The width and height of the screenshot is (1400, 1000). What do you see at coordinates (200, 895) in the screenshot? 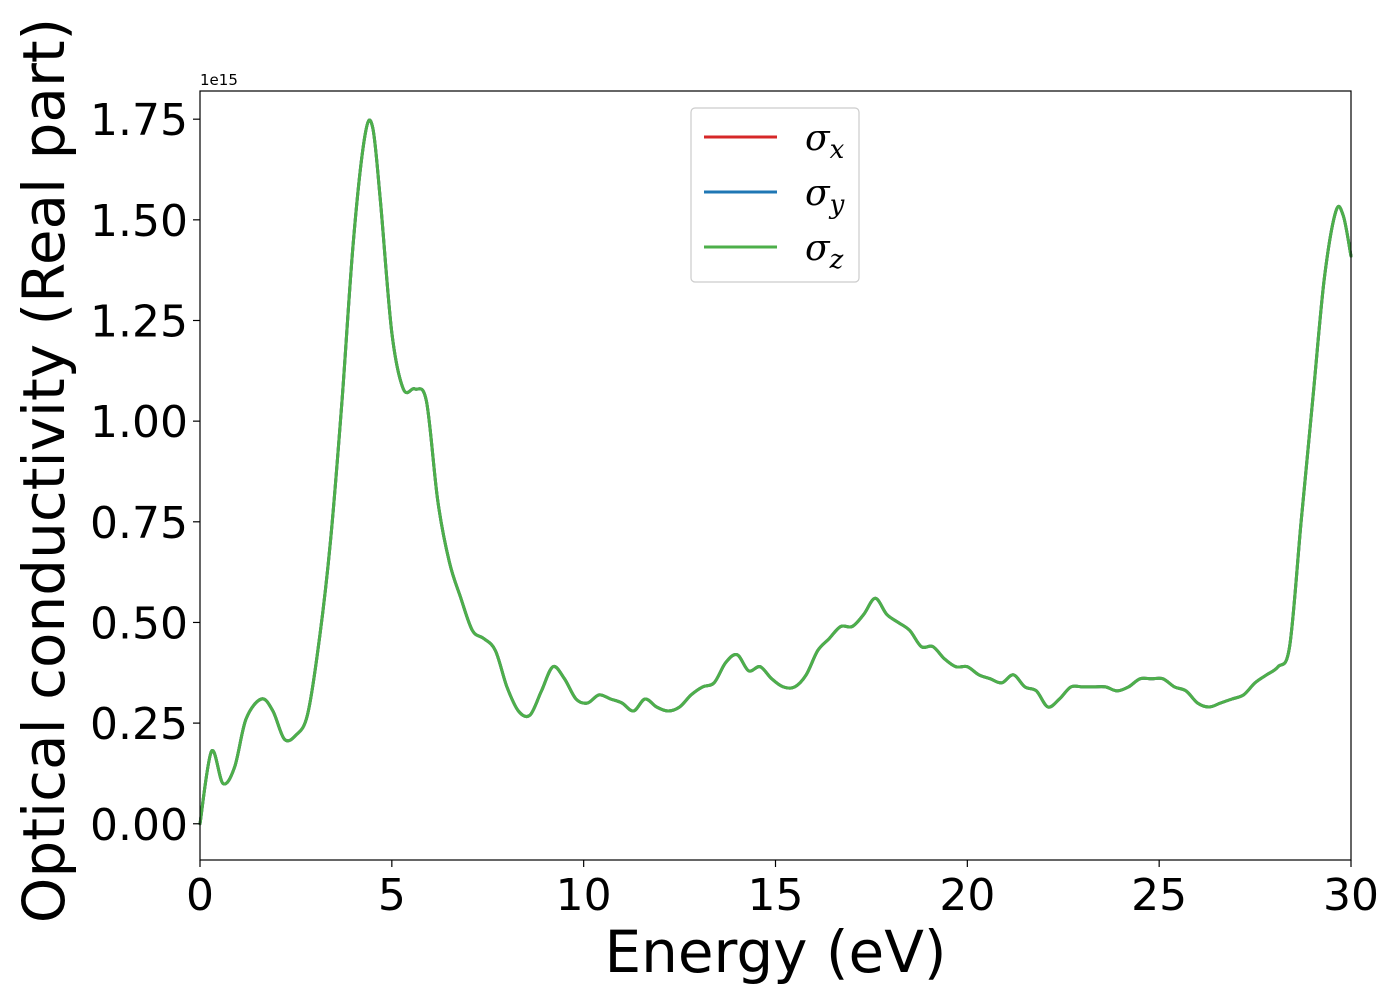
I see `x-tick-label: 0` at bounding box center [200, 895].